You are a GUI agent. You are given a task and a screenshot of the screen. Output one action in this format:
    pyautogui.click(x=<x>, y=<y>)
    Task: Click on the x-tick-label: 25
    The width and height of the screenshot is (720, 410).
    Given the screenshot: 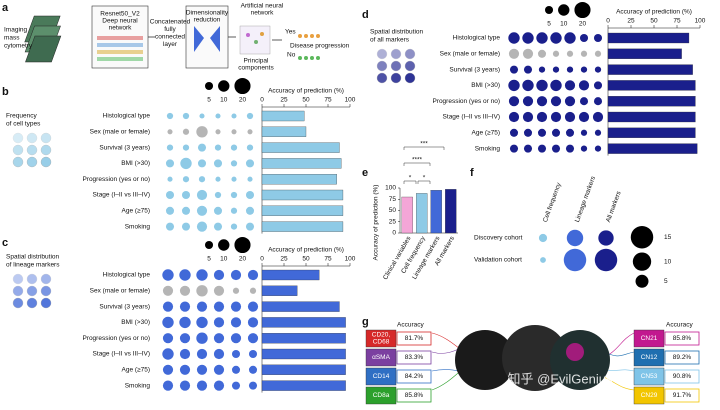 What is the action you would take?
    pyautogui.click(x=284, y=259)
    